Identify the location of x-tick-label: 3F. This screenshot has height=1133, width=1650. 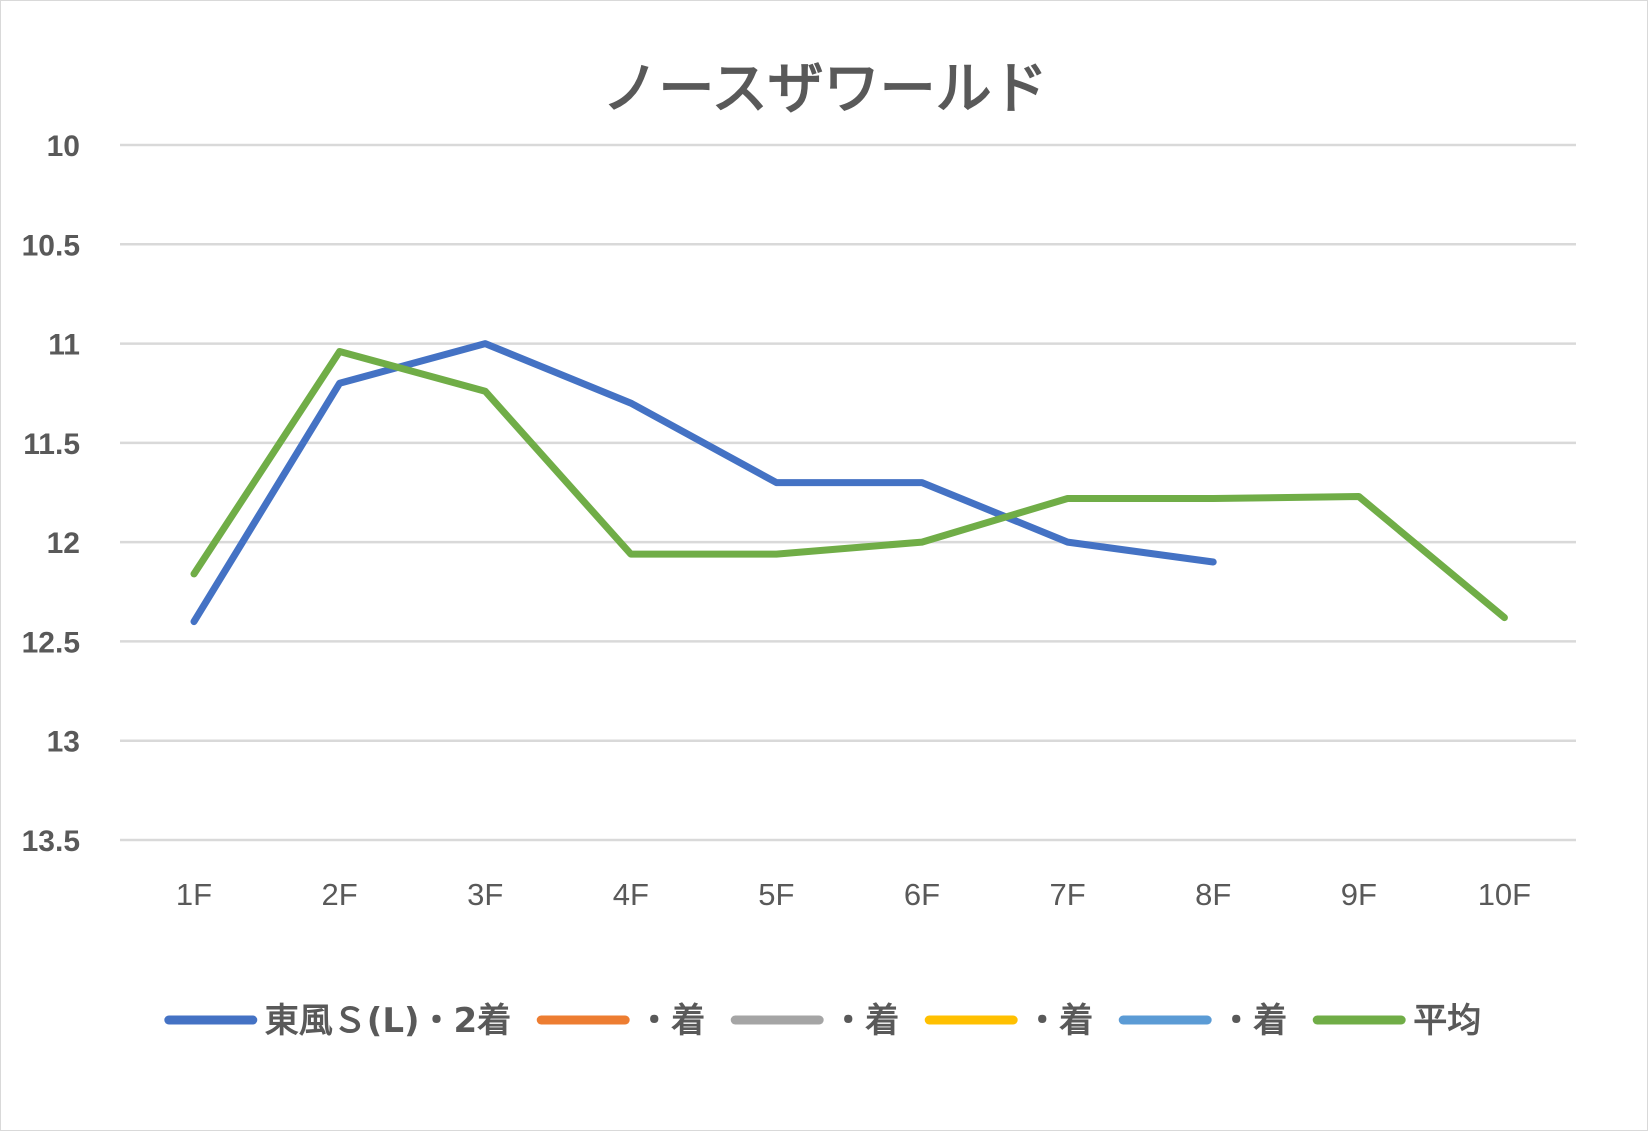
(485, 894).